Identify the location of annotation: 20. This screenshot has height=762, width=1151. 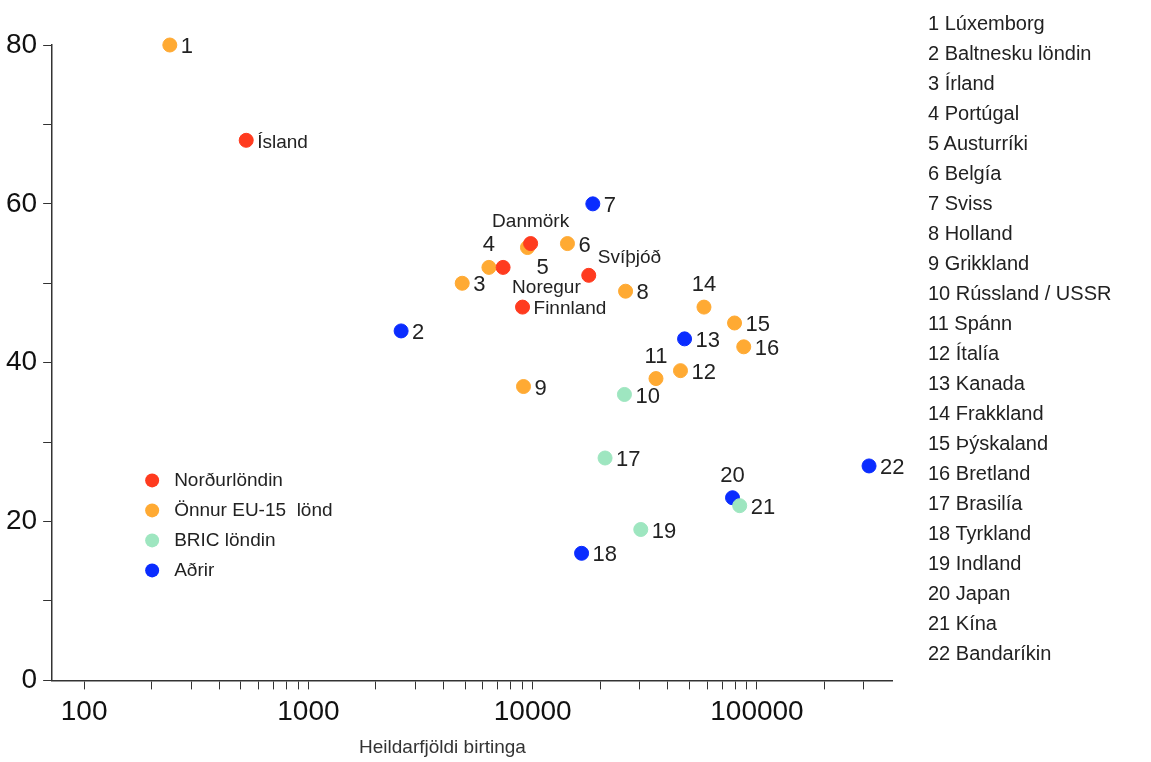
(732, 474).